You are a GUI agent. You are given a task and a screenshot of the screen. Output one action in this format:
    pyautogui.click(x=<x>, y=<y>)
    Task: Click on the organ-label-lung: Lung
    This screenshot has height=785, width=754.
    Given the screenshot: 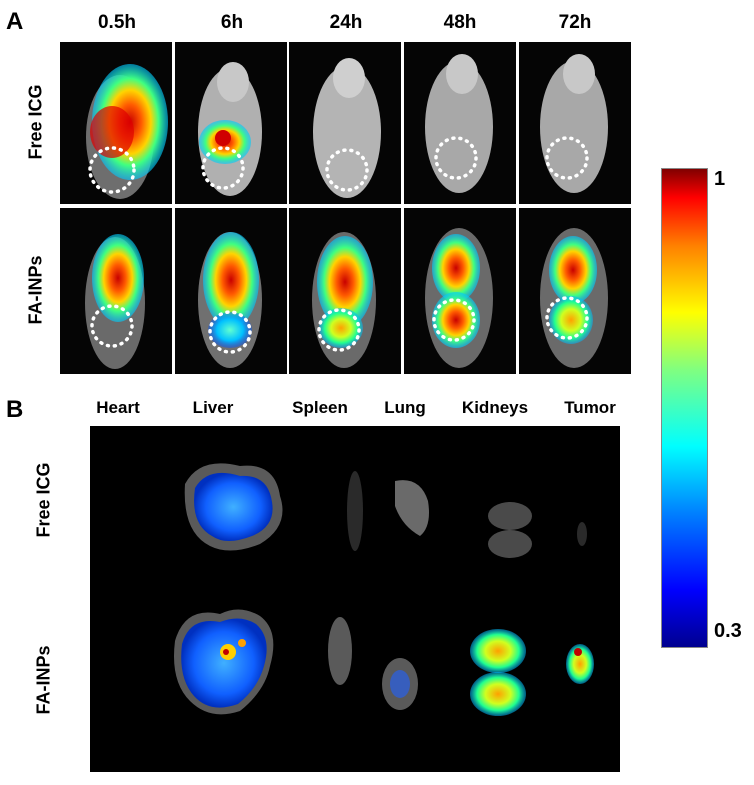 What is the action you would take?
    pyautogui.click(x=405, y=407)
    